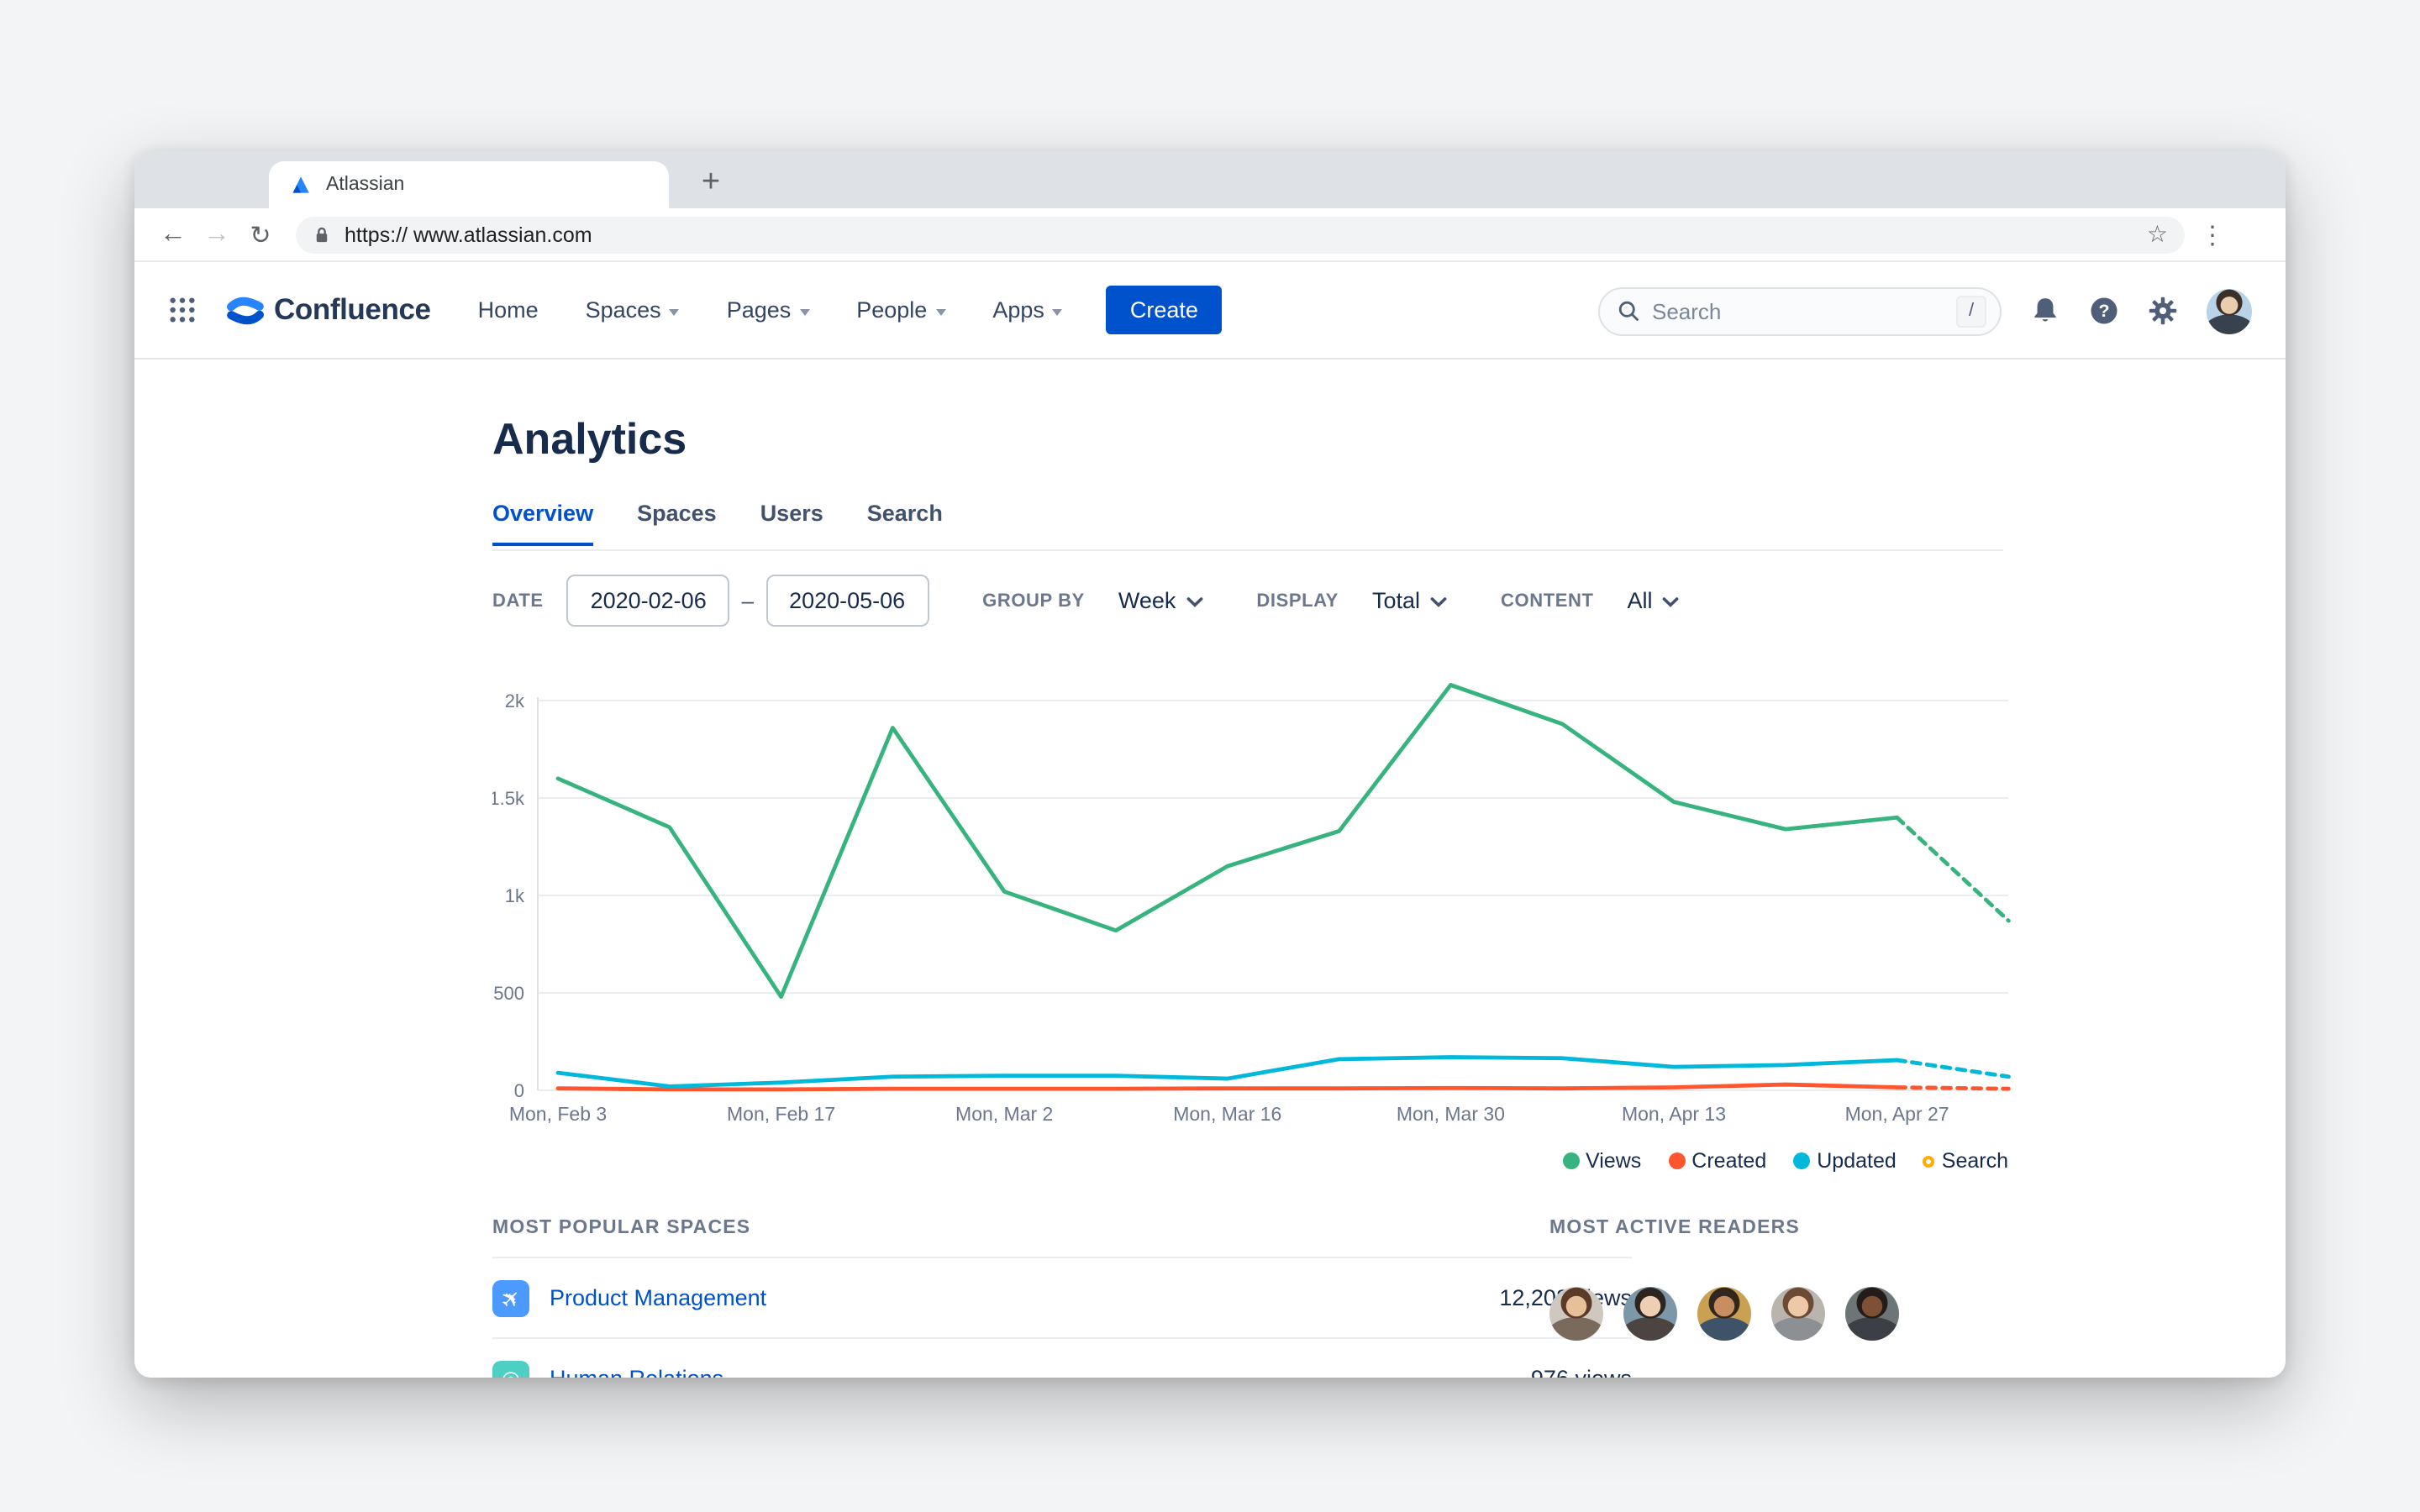 Image resolution: width=2420 pixels, height=1512 pixels. I want to click on app-navbar: Confluence Home Spaces Pages People Apps, so click(1210, 311).